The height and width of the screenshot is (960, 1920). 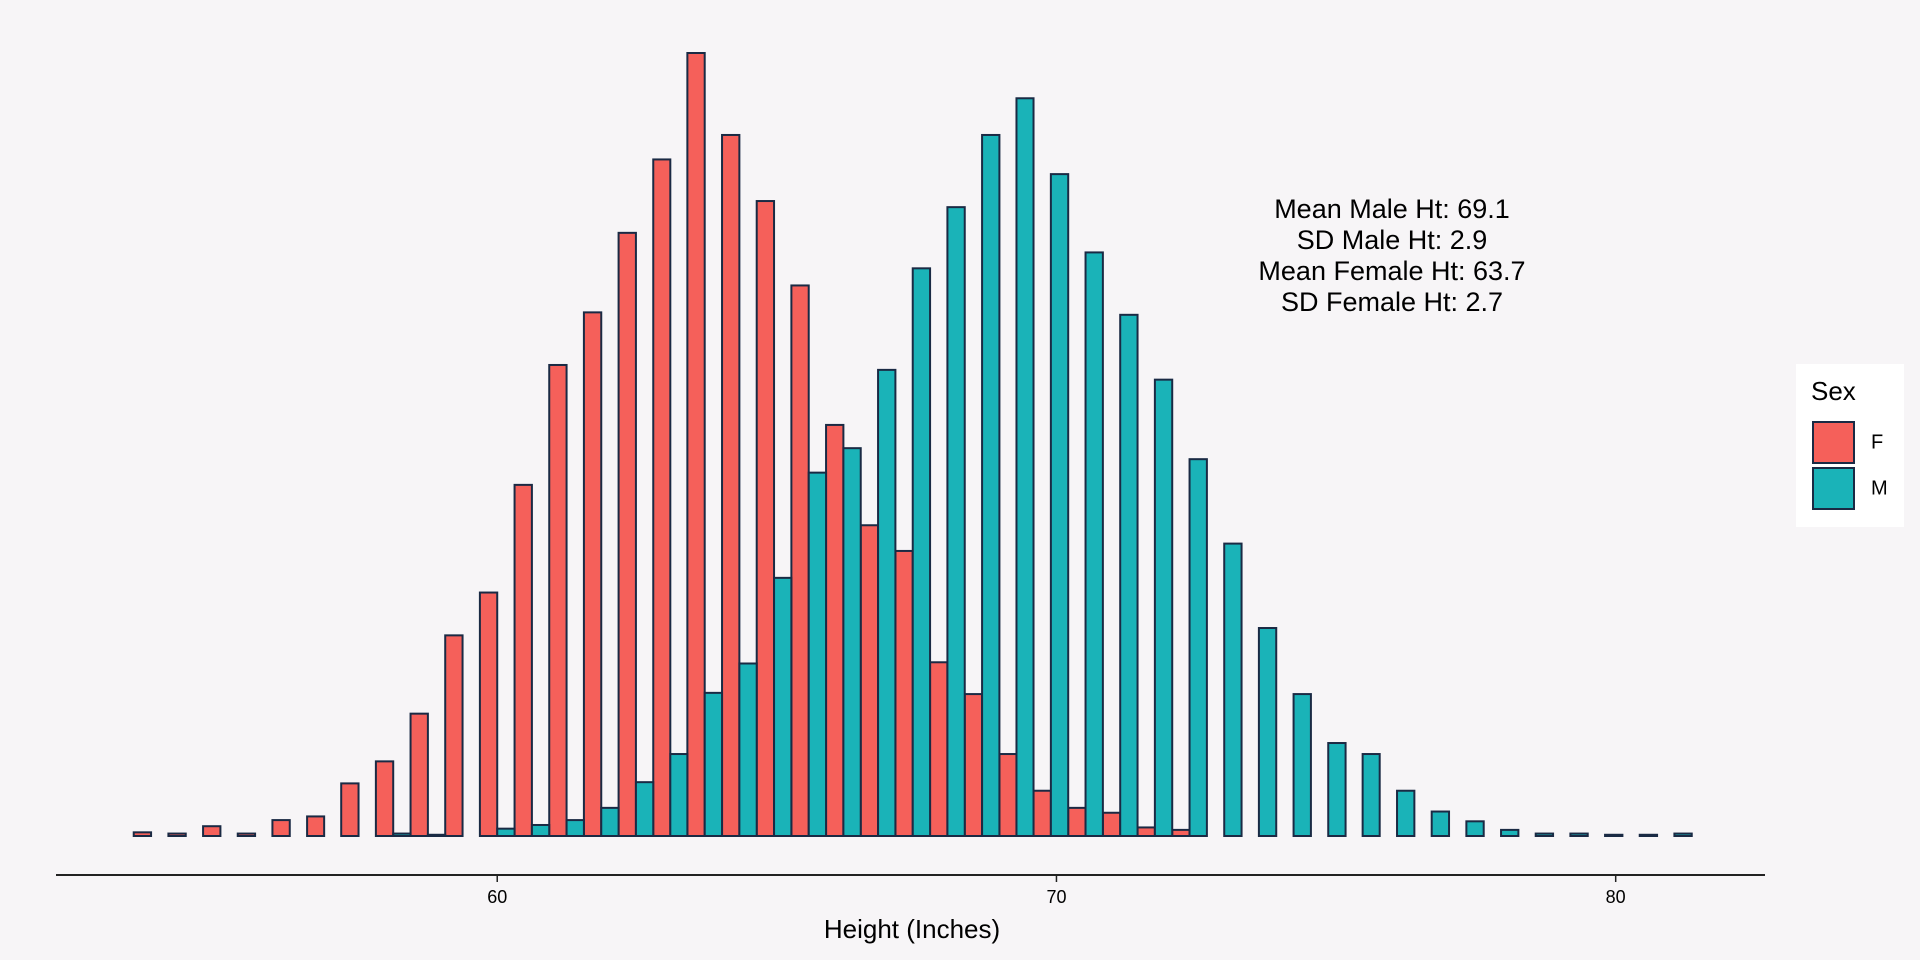 What do you see at coordinates (1056, 897) in the screenshot?
I see `x-tick-label: 70` at bounding box center [1056, 897].